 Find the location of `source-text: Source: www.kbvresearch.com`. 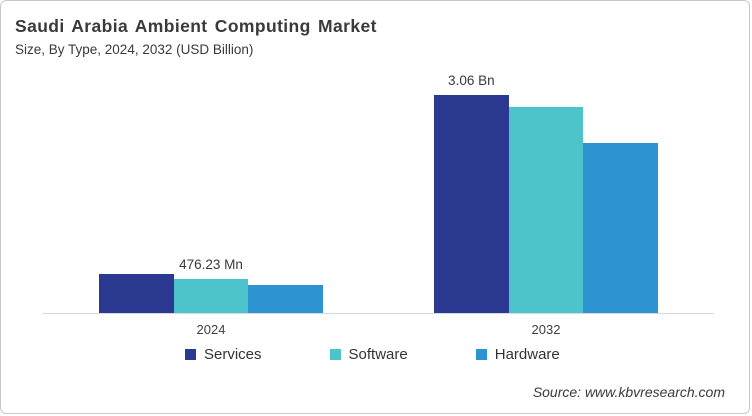

source-text: Source: www.kbvresearch.com is located at coordinates (628, 392).